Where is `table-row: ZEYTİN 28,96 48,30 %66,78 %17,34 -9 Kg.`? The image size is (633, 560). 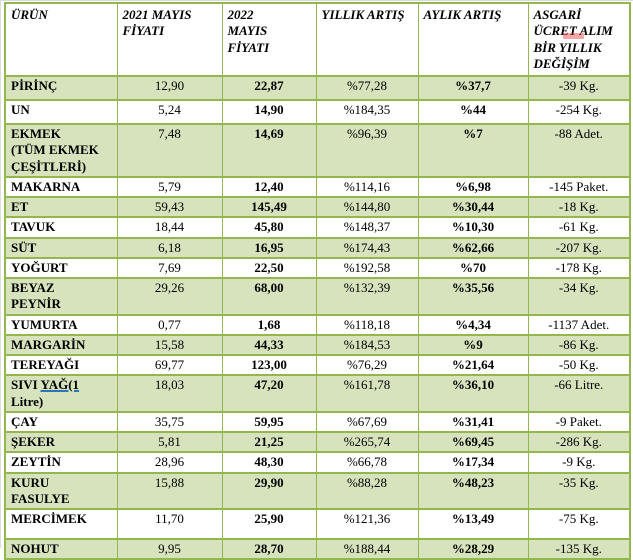
table-row: ZEYTİN 28,96 48,30 %66,78 %17,34 -9 Kg. is located at coordinates (317, 462).